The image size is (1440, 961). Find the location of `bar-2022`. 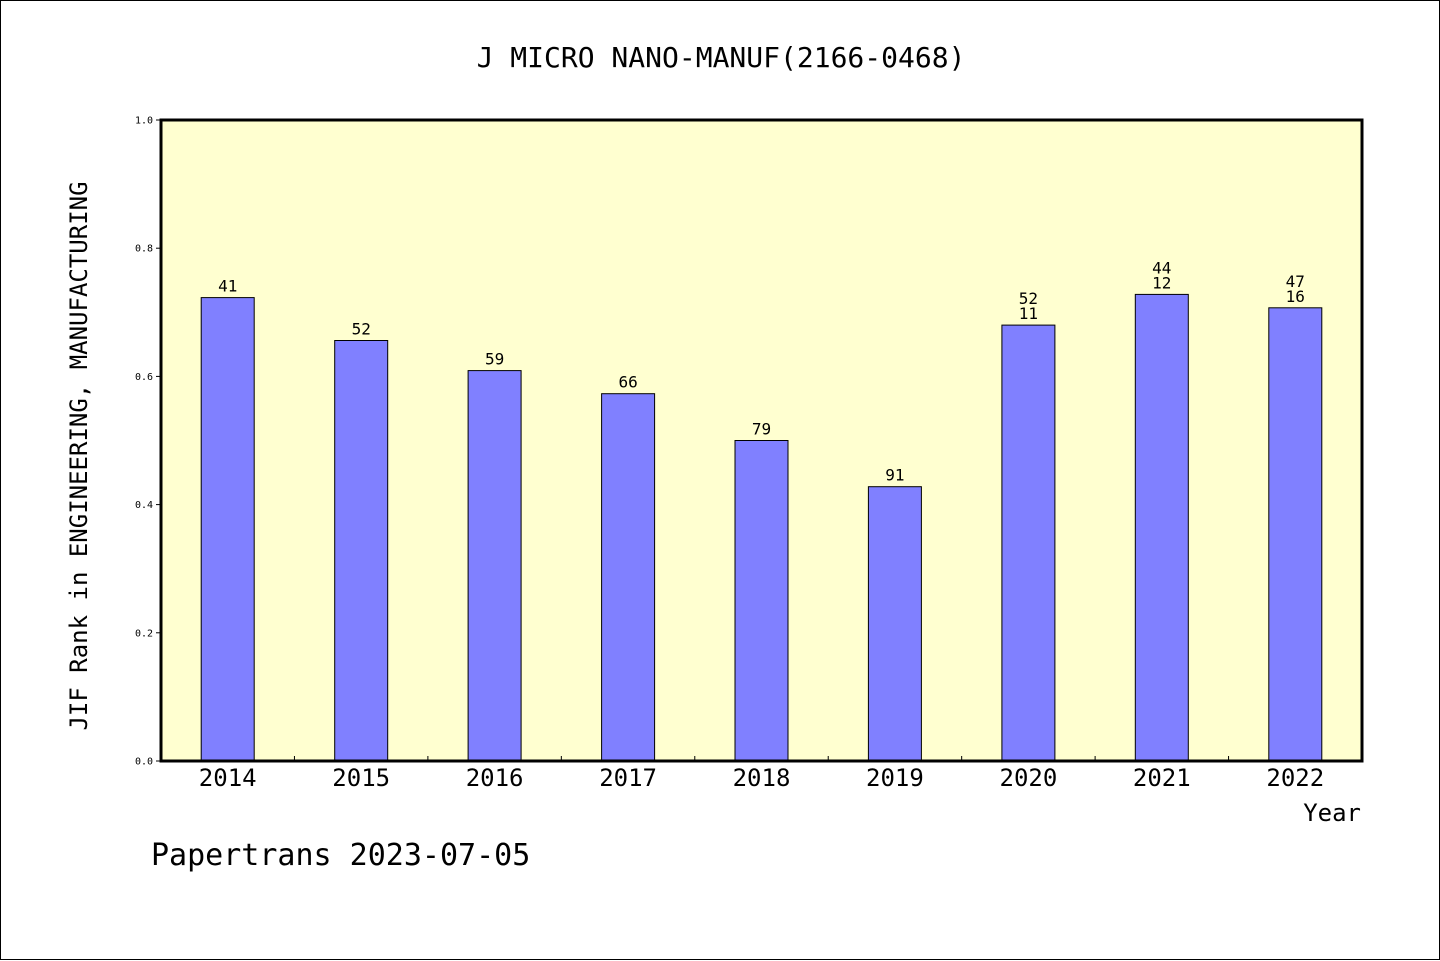

bar-2022 is located at coordinates (1295, 534).